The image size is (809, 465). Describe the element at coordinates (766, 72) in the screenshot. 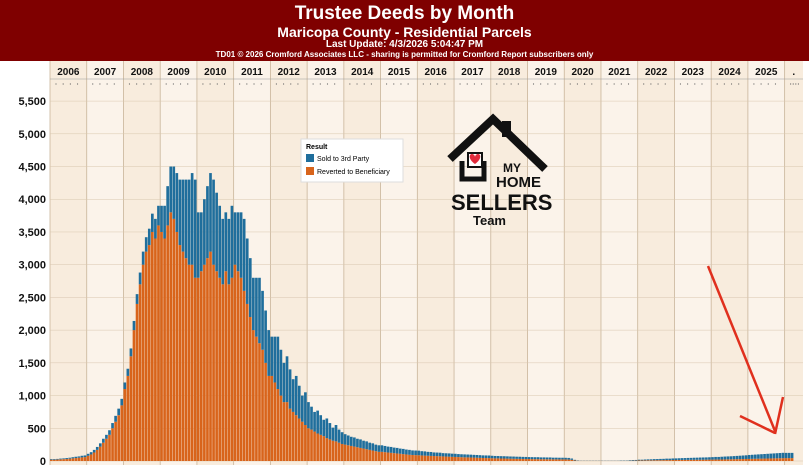

I see `x-tick-label: 2025` at that location.